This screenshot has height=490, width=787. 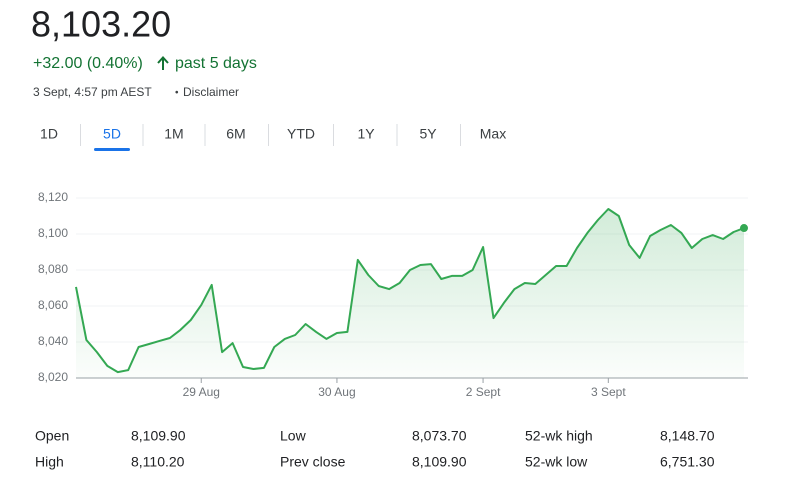 What do you see at coordinates (52, 436) in the screenshot?
I see `stat-label: Open` at bounding box center [52, 436].